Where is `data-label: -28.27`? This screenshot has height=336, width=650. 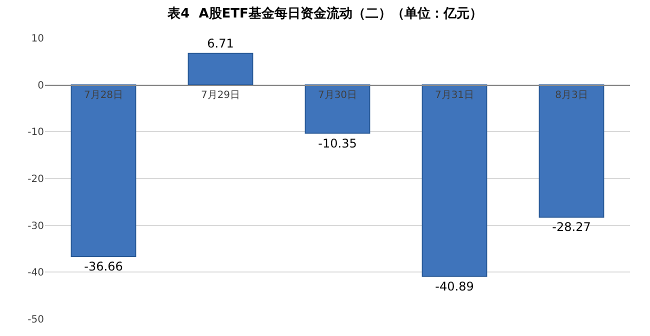
data-label: -28.27 is located at coordinates (571, 227).